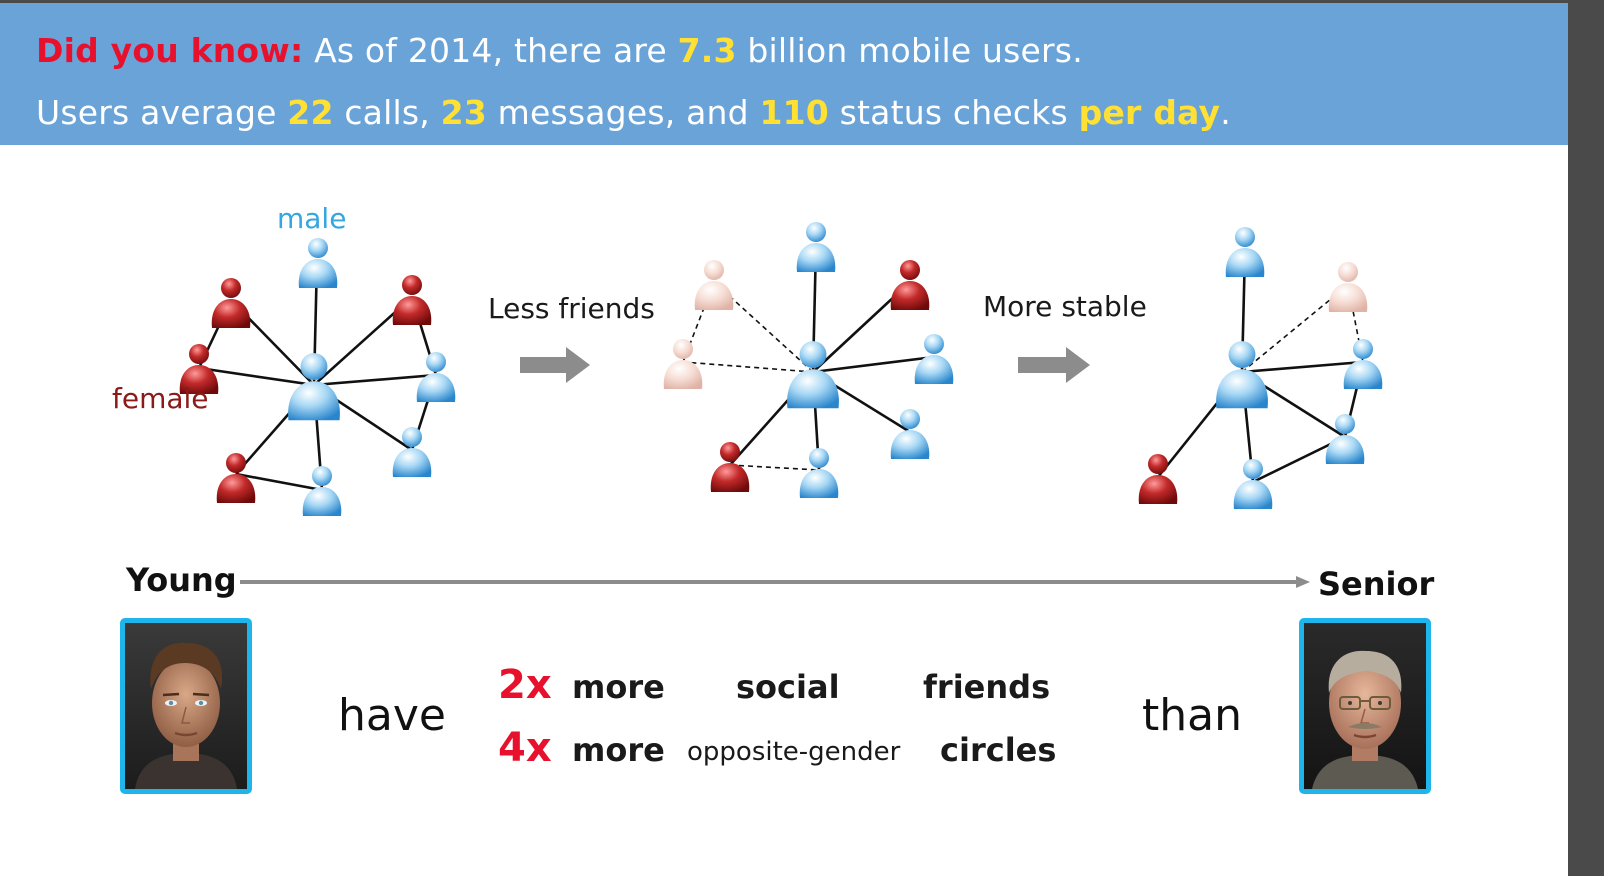  Describe the element at coordinates (909, 50) in the screenshot. I see `banner-text: billion mobile users.` at that location.